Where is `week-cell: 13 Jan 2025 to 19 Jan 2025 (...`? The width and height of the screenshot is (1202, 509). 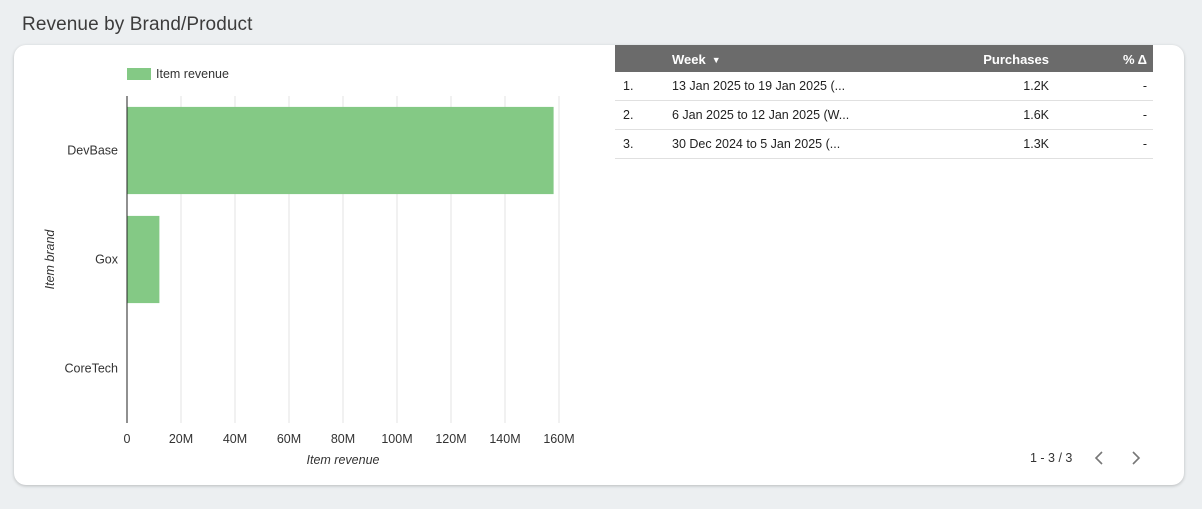 week-cell: 13 Jan 2025 to 19 Jan 2025 (... is located at coordinates (759, 86).